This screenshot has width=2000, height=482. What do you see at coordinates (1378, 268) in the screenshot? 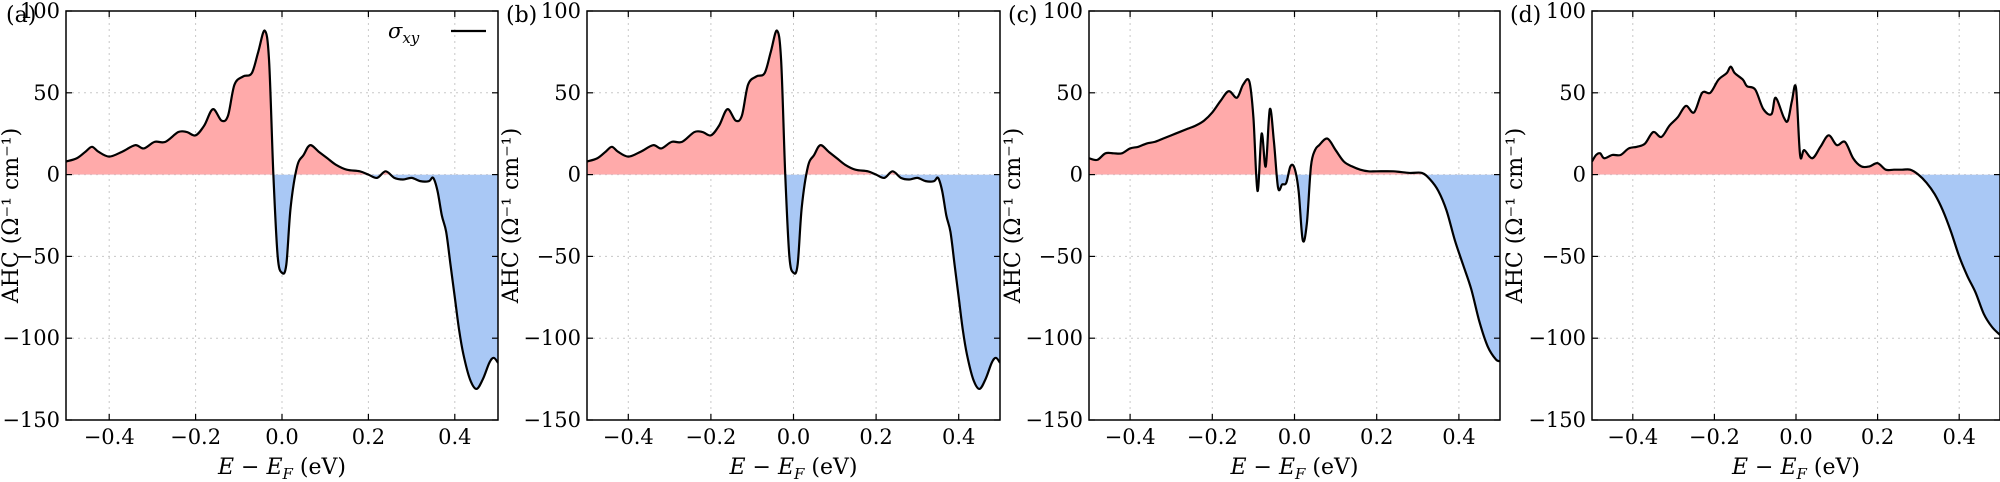
I see `negative-fill` at bounding box center [1378, 268].